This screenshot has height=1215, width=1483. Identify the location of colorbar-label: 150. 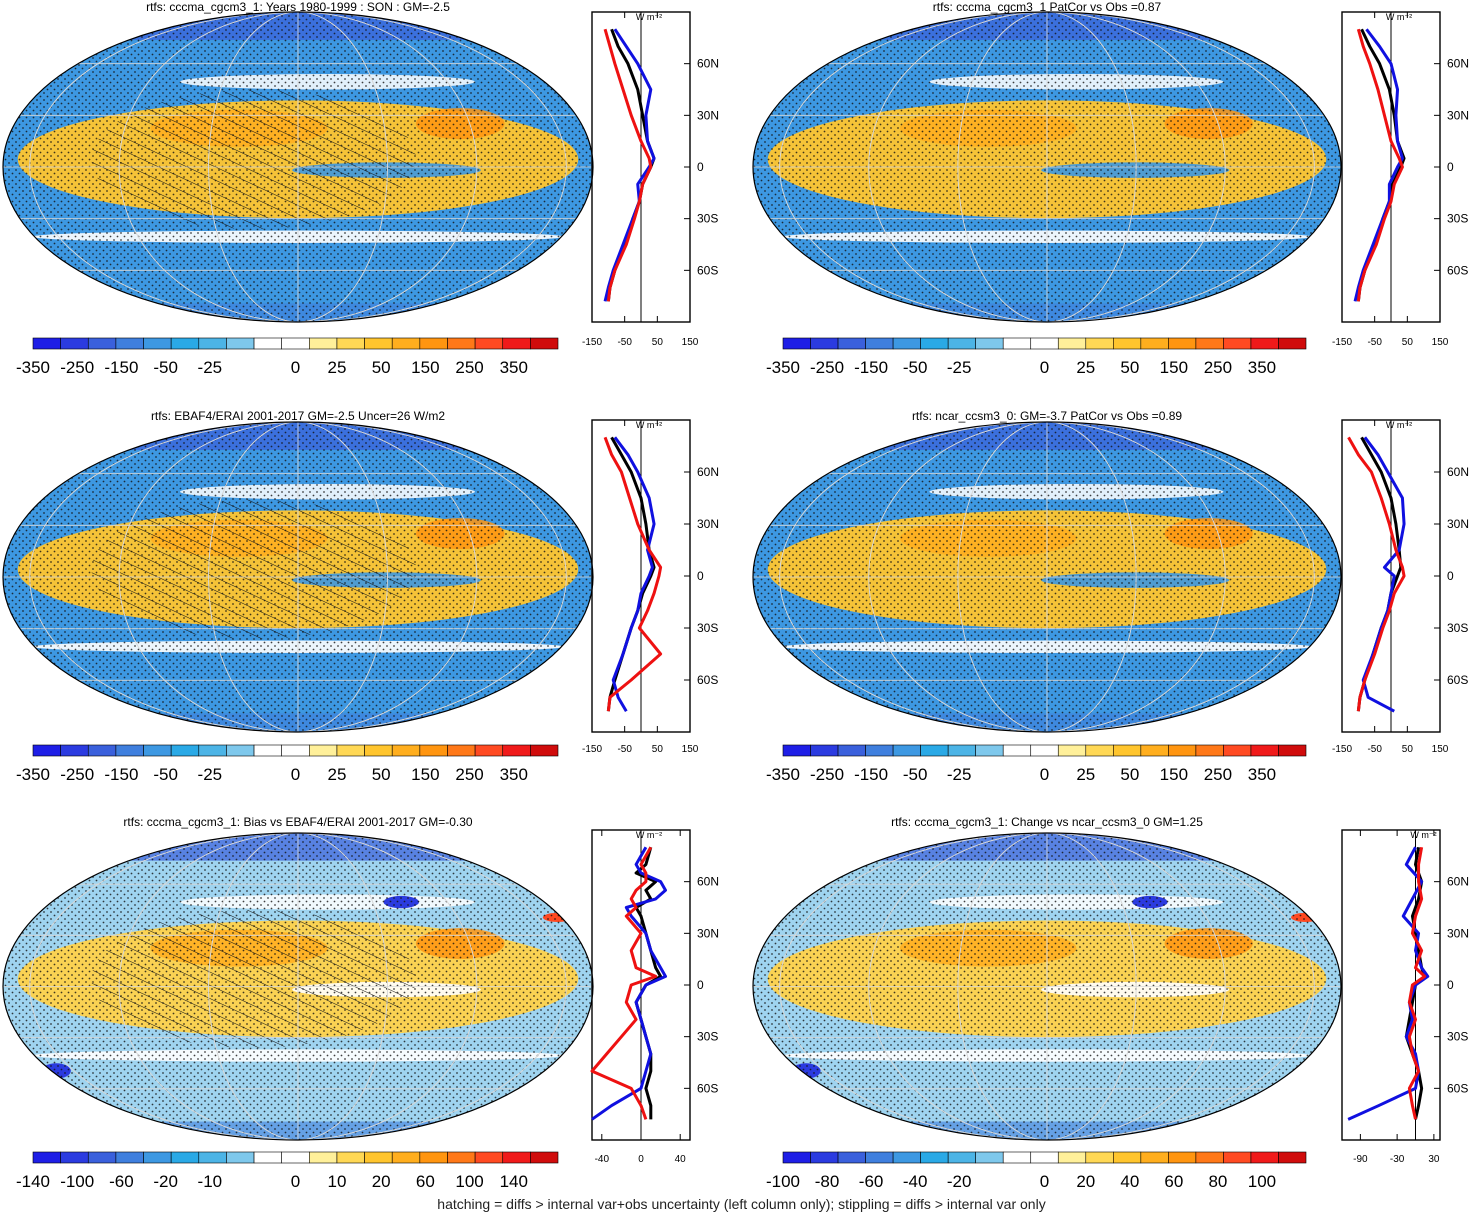
(1174, 367).